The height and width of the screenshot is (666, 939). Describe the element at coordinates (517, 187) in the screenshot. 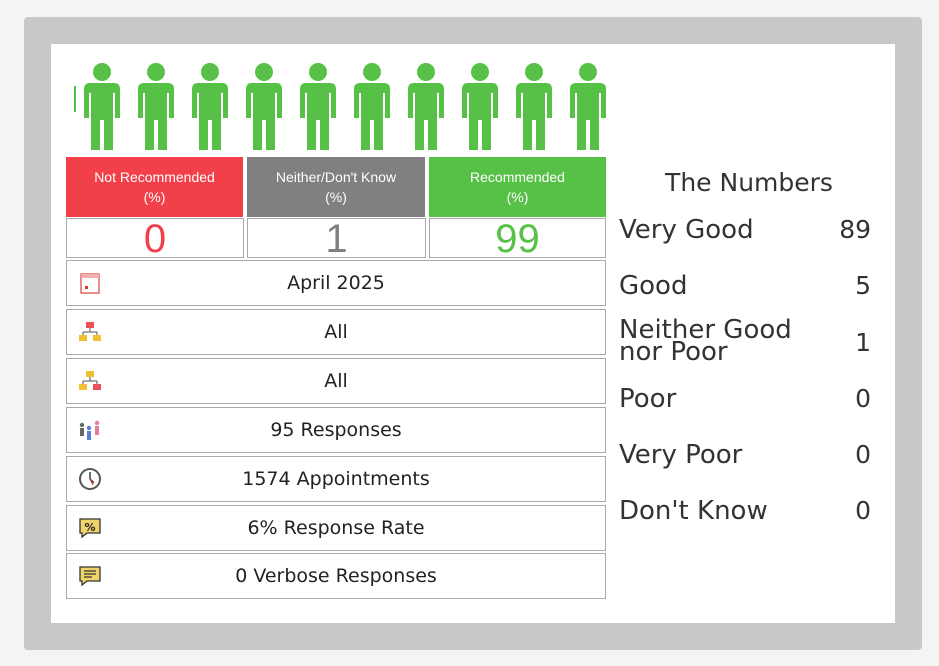

I see `recommended-header: Recommended (%)` at that location.